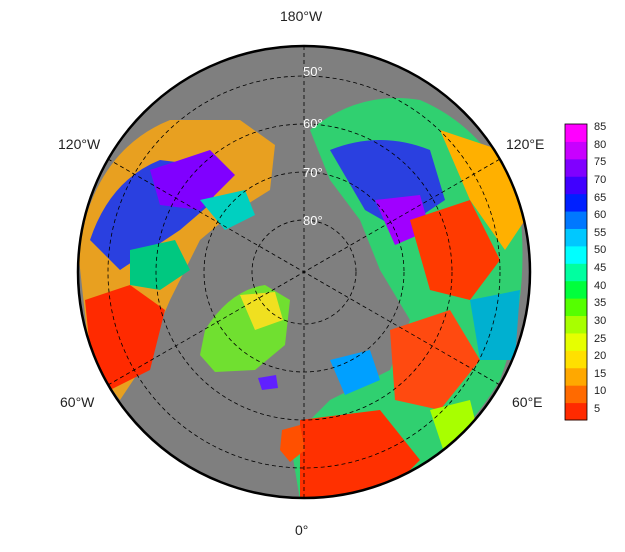  What do you see at coordinates (600, 232) in the screenshot?
I see `colorbar-tick-label: 55` at bounding box center [600, 232].